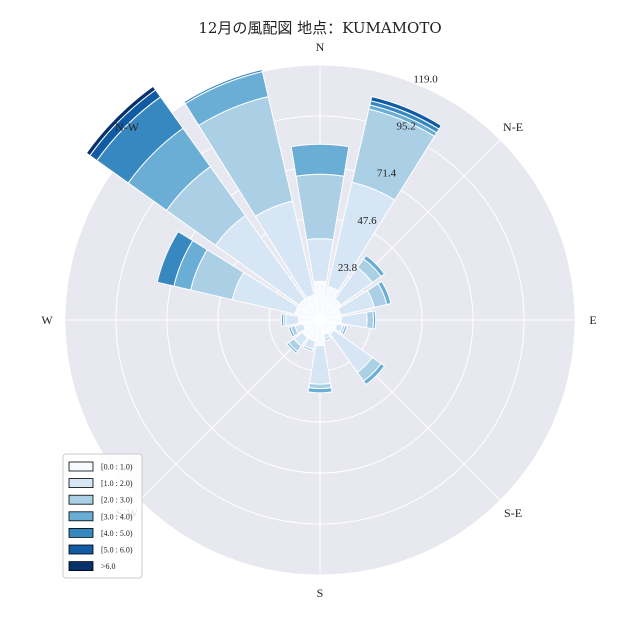 The width and height of the screenshot is (640, 640). What do you see at coordinates (127, 127) in the screenshot?
I see `compass-label: N-W` at bounding box center [127, 127].